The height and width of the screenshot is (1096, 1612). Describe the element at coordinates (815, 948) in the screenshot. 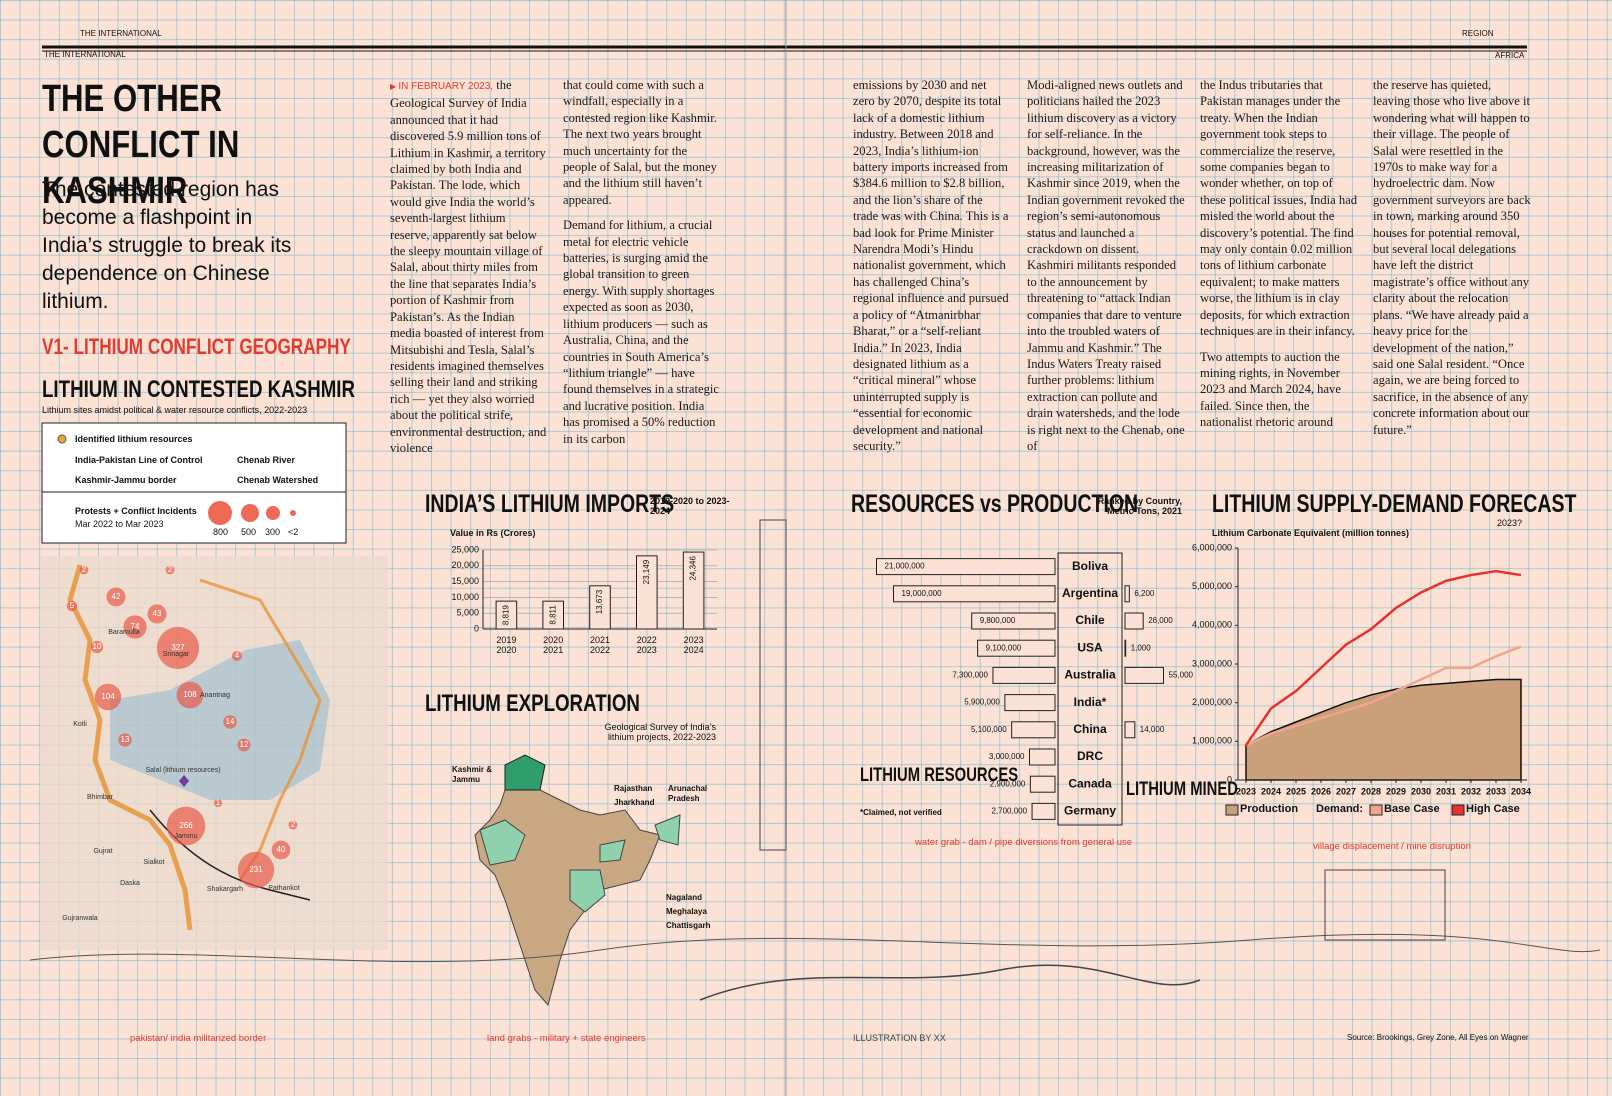

I see `sketch-line` at that location.